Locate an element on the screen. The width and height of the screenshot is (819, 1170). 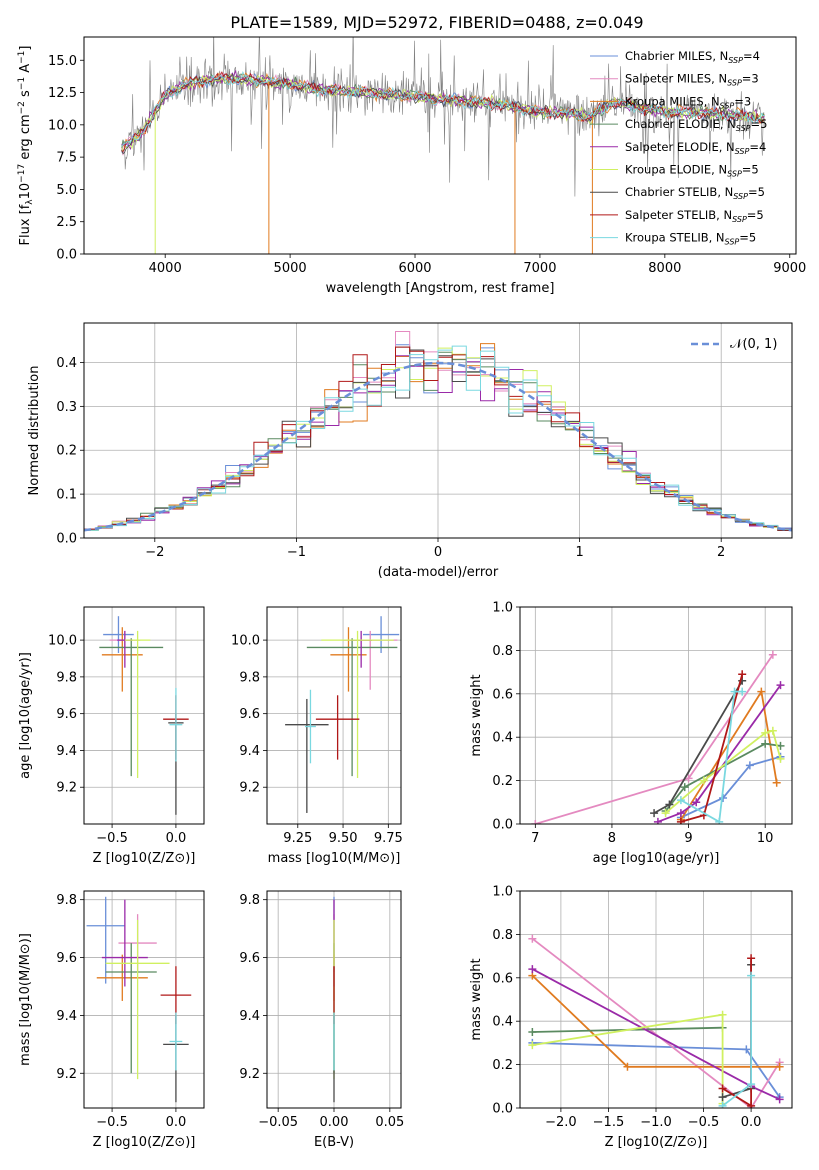
y-tick-label: 0.3 is located at coordinates (66, 407).